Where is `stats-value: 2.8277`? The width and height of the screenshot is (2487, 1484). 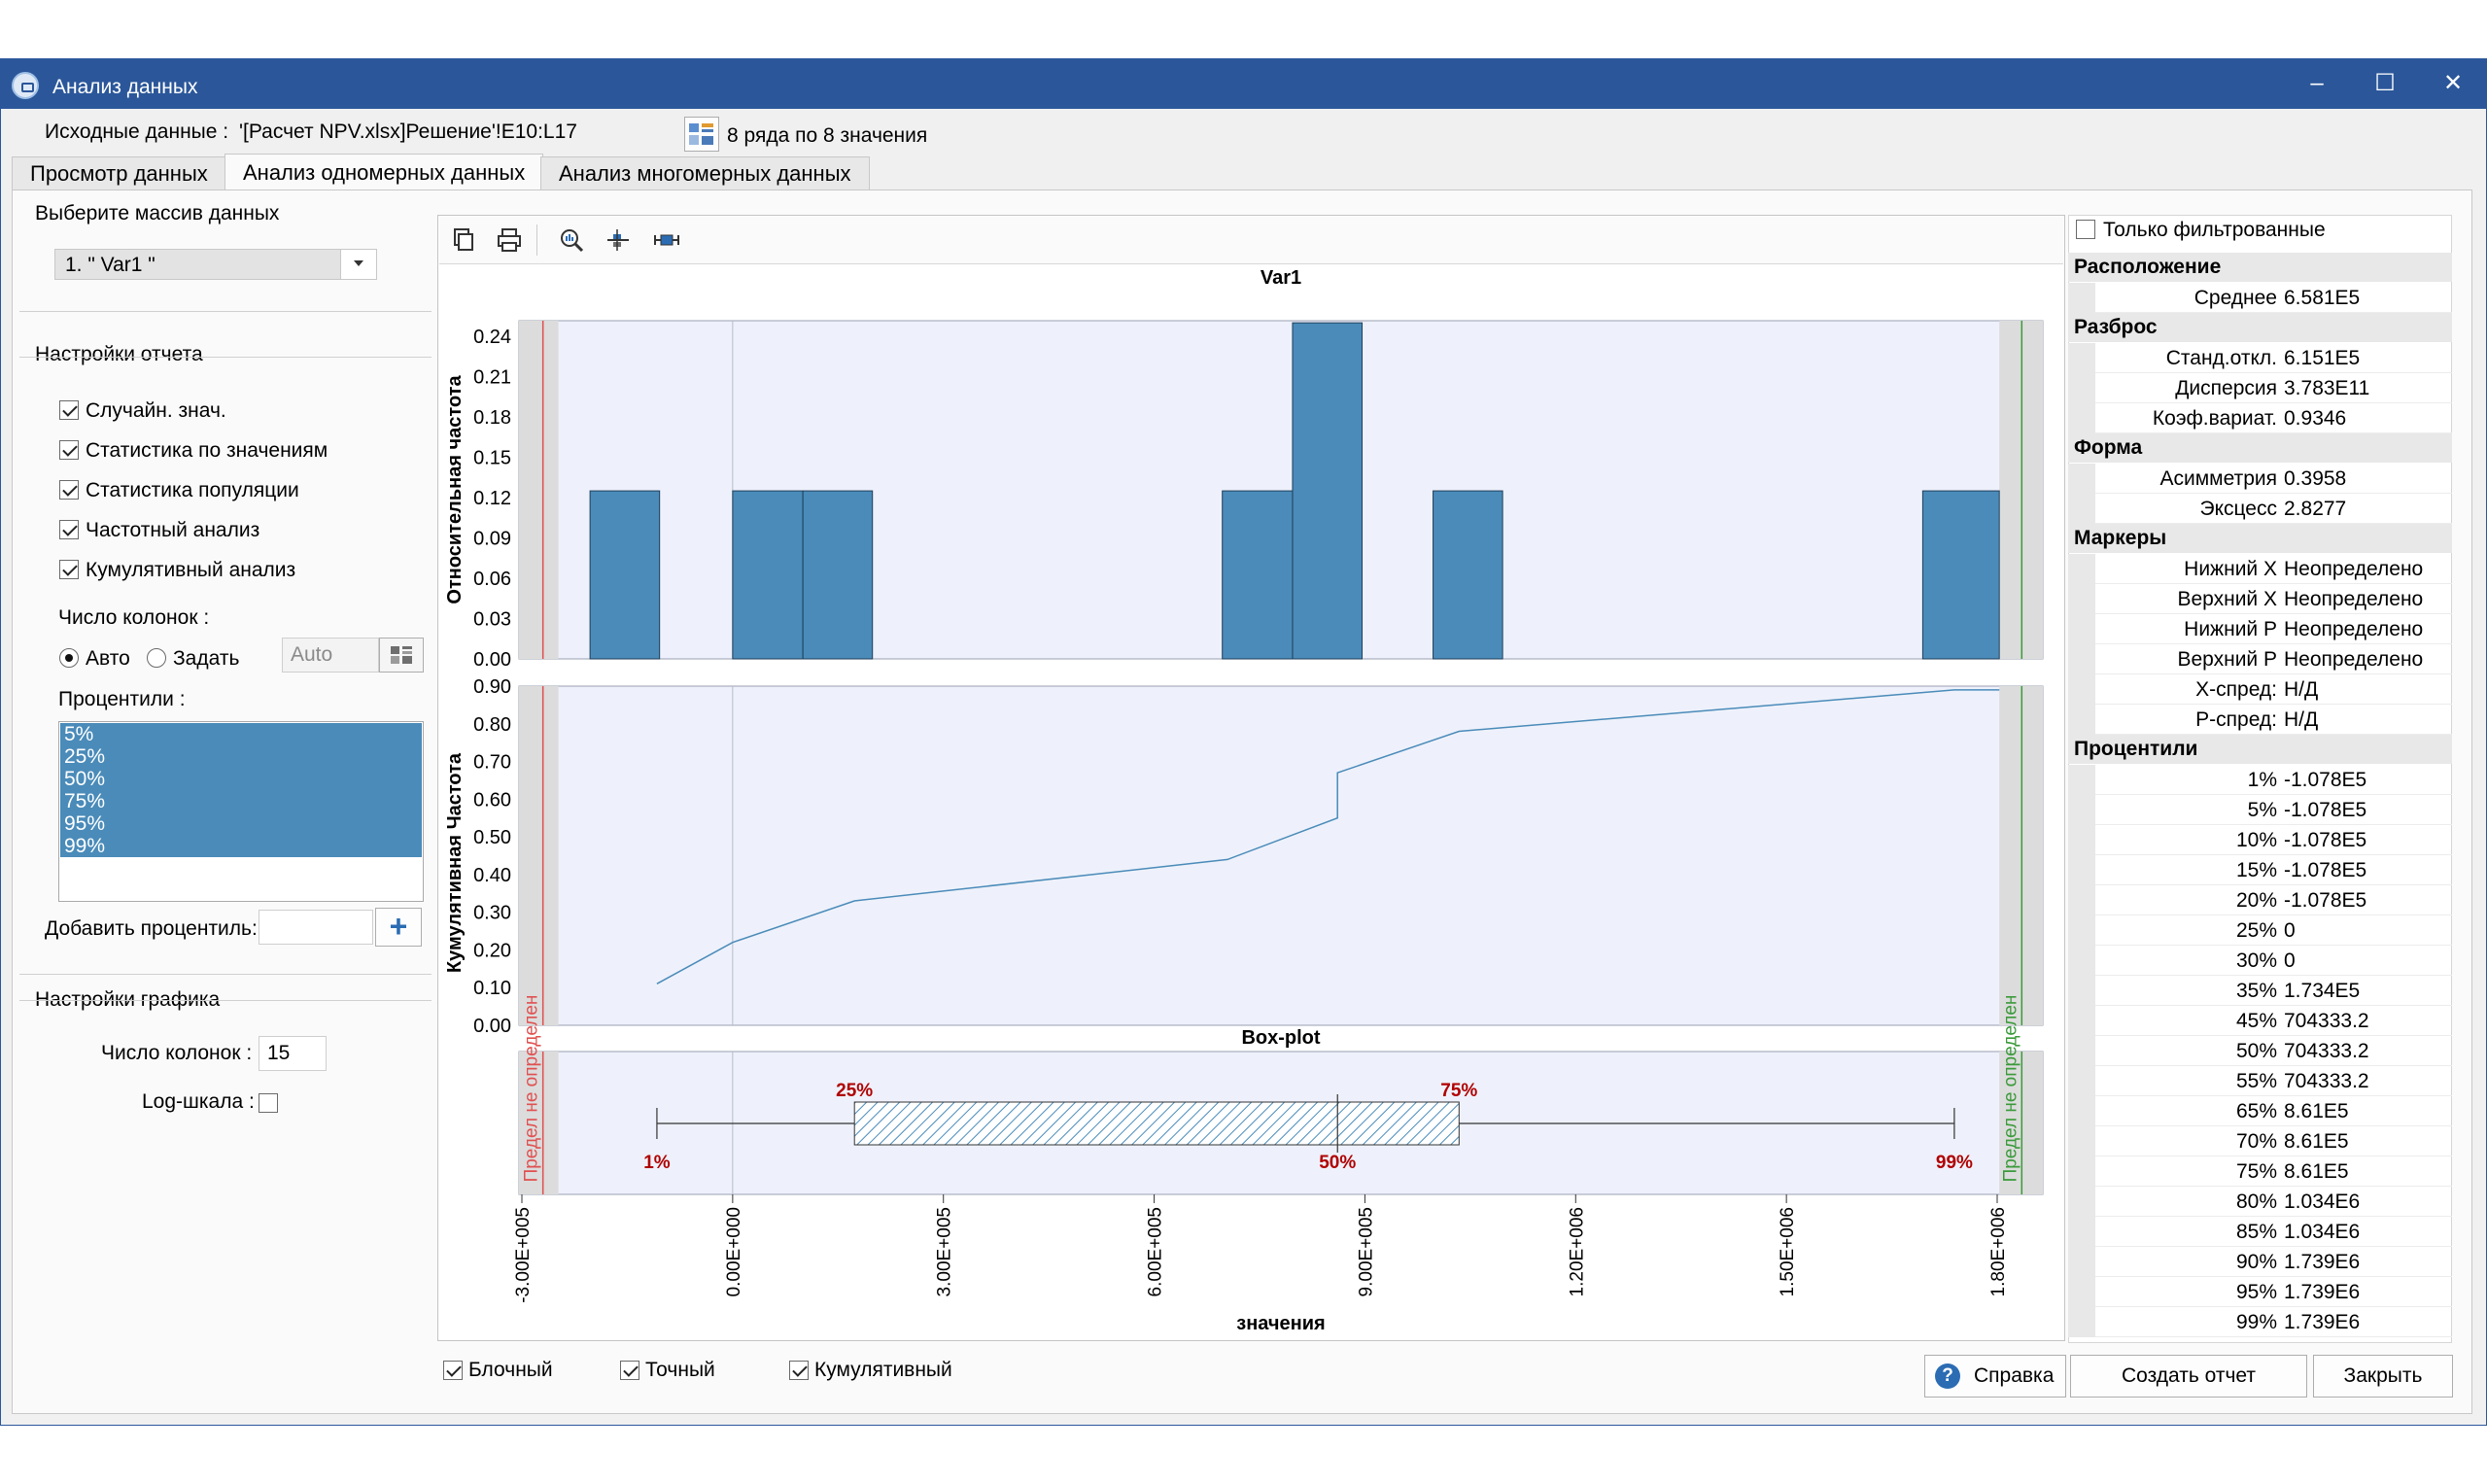 stats-value: 2.8277 is located at coordinates (2315, 509).